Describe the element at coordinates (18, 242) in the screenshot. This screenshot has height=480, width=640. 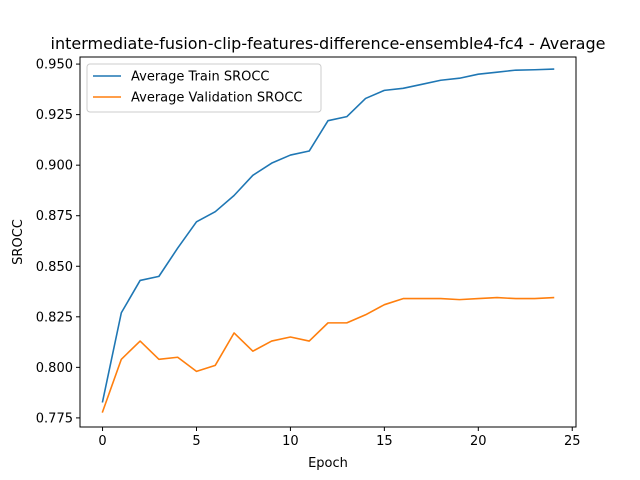
I see `y-axis-label: SROCC` at that location.